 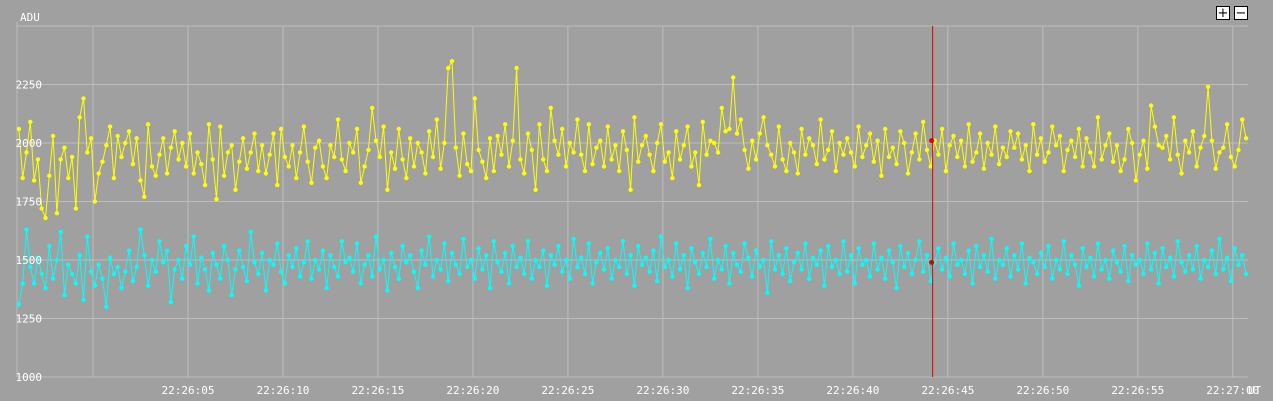 I want to click on cursor-layer, so click(x=932, y=201).